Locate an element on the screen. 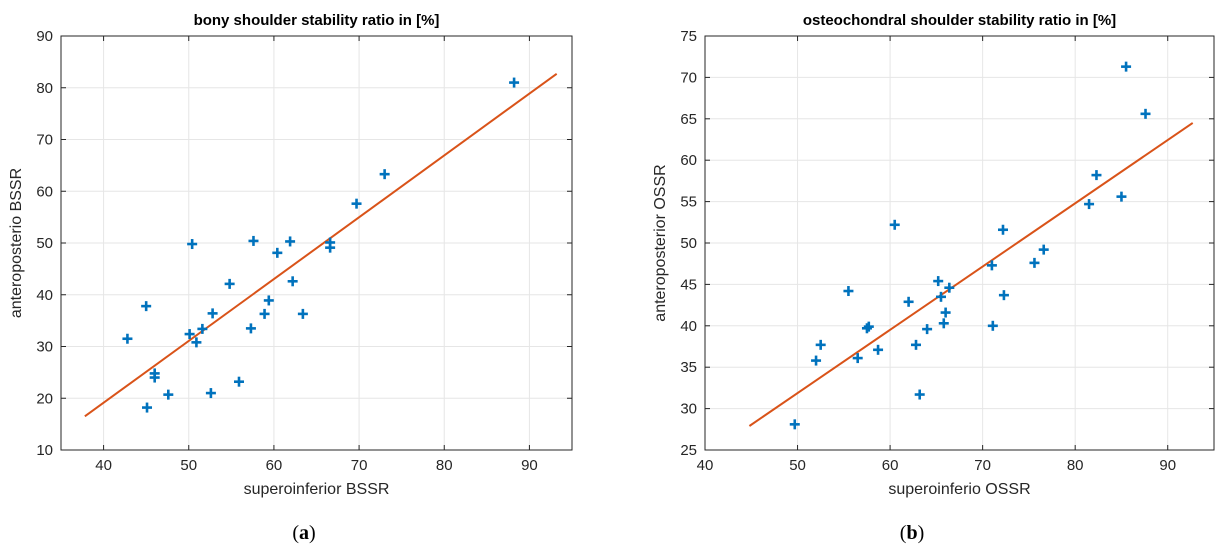 This screenshot has width=1216, height=556. caption-a-letter: a is located at coordinates (304, 533).